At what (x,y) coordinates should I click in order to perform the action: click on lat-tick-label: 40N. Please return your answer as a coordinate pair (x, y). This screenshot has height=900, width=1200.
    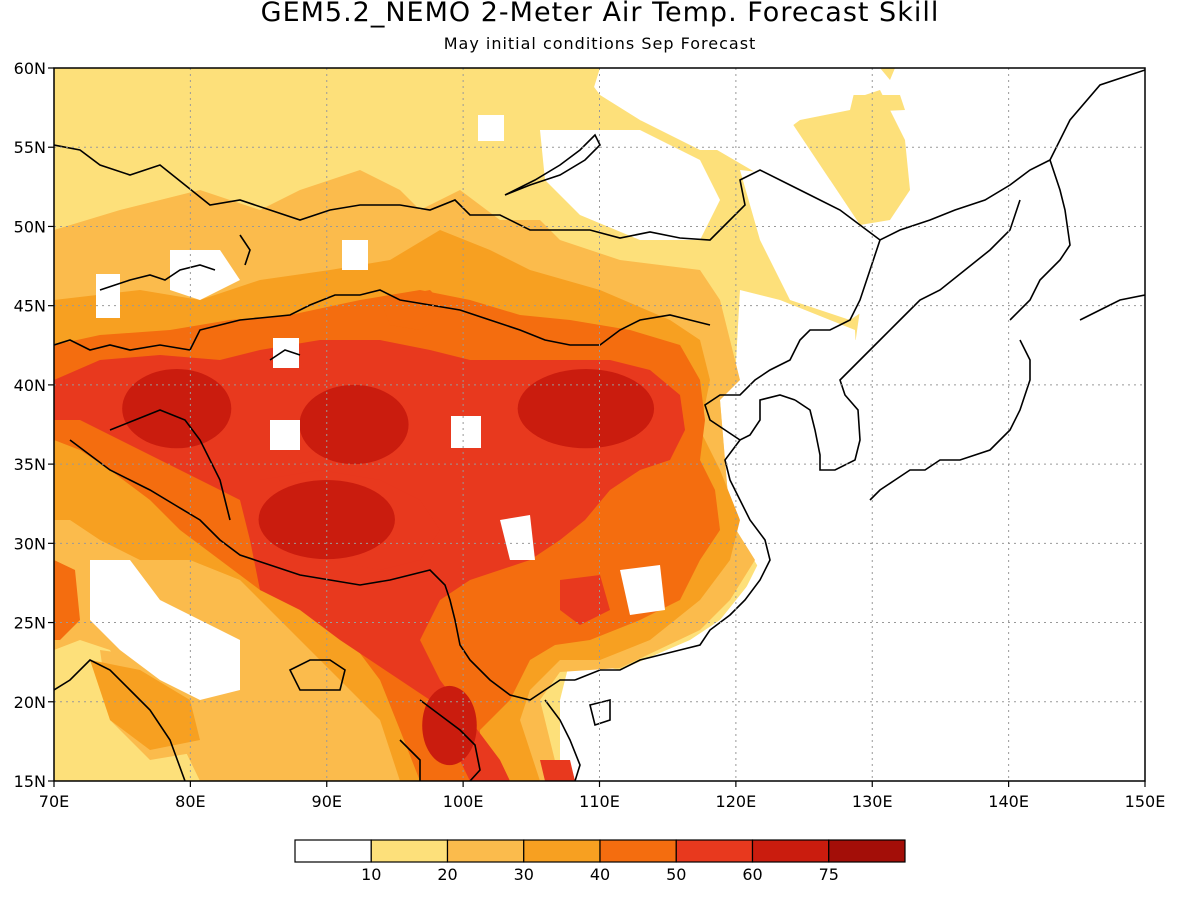
    Looking at the image, I should click on (30, 385).